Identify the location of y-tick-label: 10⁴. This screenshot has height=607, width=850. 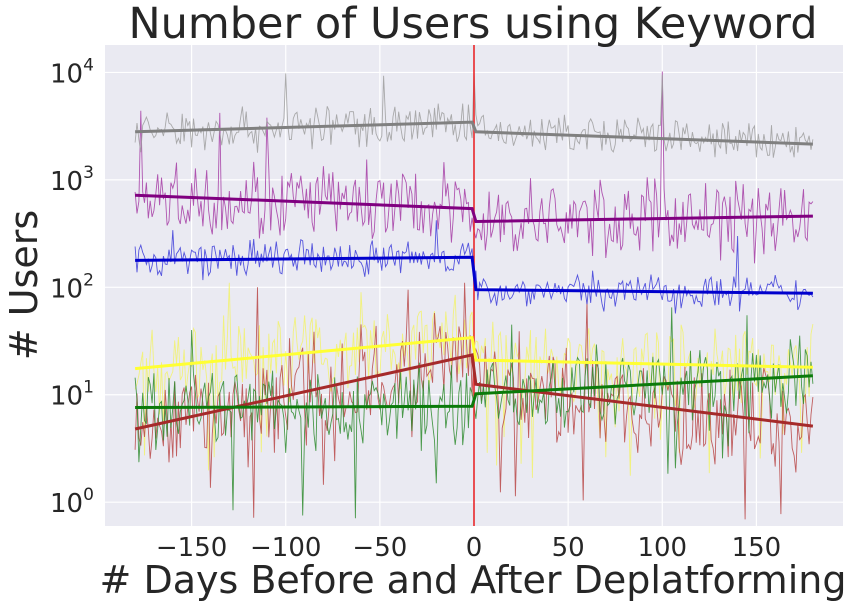
(72, 72).